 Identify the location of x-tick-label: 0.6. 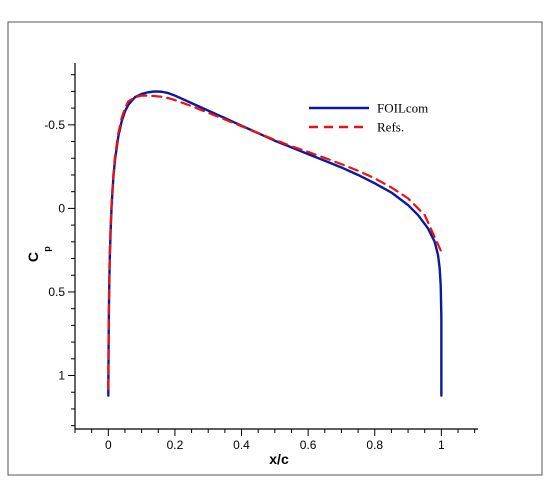
(308, 445).